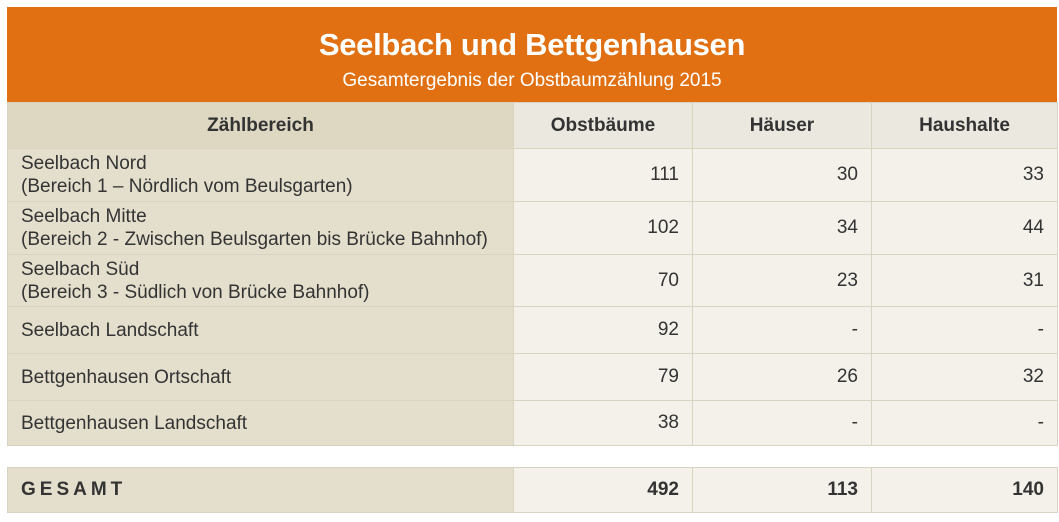 This screenshot has height=522, width=1059. What do you see at coordinates (532, 44) in the screenshot?
I see `page-title: Seelbach und Bettgenhausen` at bounding box center [532, 44].